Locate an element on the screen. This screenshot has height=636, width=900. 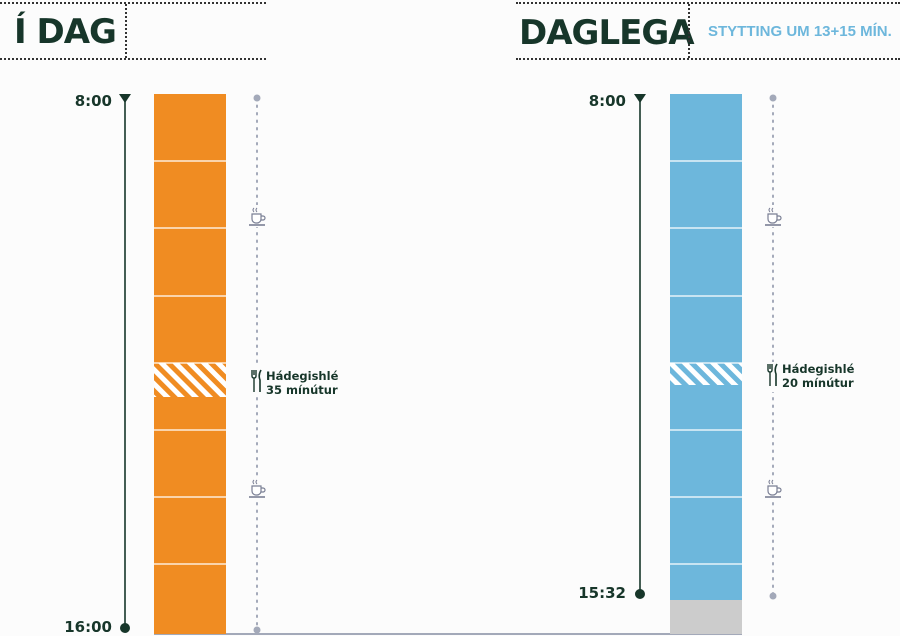
daily-break-line-end is located at coordinates (773, 596).